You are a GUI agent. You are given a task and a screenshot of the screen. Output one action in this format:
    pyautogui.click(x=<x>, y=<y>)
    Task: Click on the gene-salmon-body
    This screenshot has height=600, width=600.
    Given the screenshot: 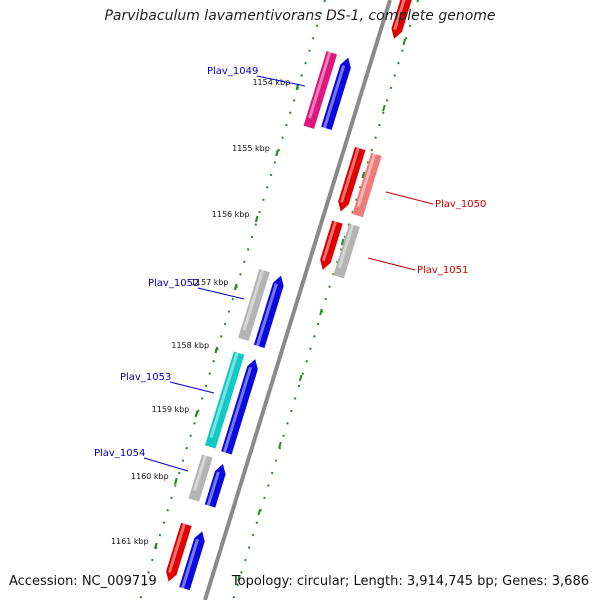 What is the action you would take?
    pyautogui.click(x=367, y=185)
    